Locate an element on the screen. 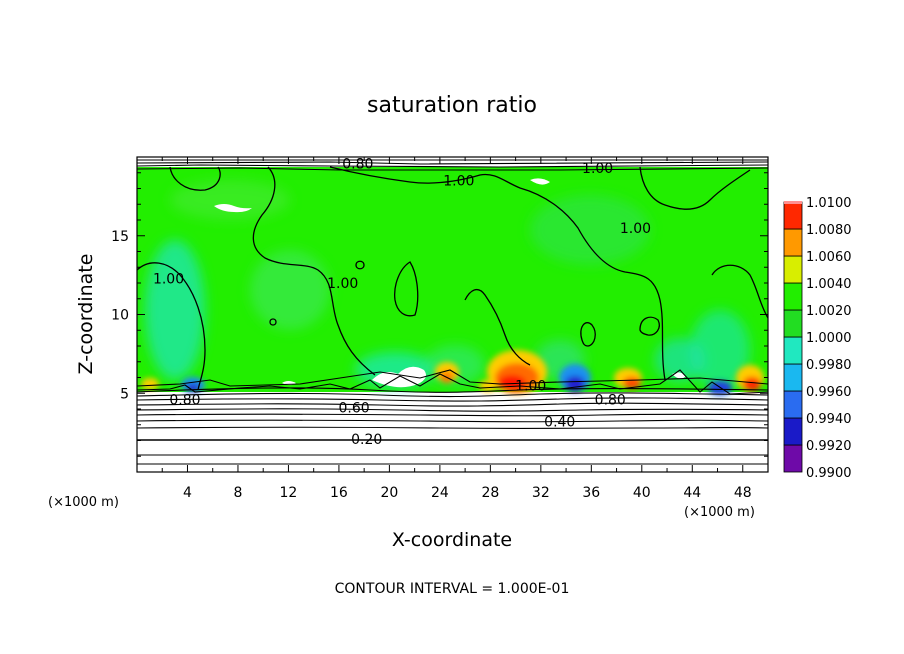  colorbar-label: 1.0040 is located at coordinates (829, 284).